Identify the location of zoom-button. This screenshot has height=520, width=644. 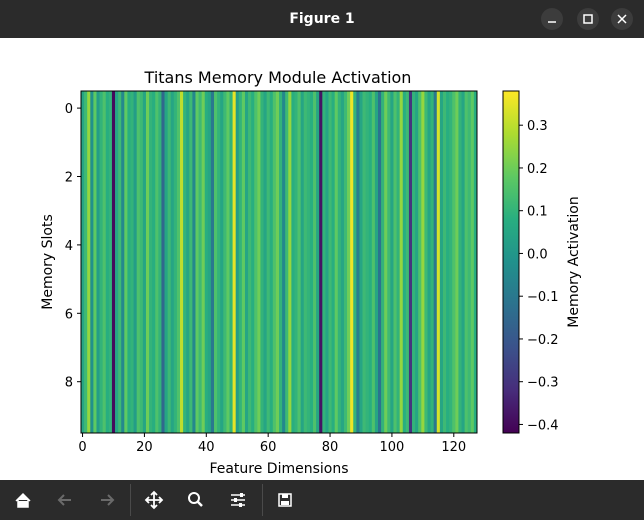
(196, 500).